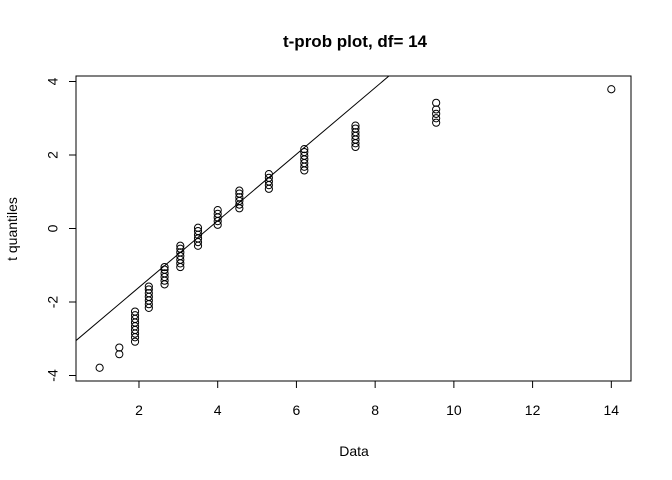  Describe the element at coordinates (53, 81) in the screenshot. I see `y-tick-label: 4` at that location.